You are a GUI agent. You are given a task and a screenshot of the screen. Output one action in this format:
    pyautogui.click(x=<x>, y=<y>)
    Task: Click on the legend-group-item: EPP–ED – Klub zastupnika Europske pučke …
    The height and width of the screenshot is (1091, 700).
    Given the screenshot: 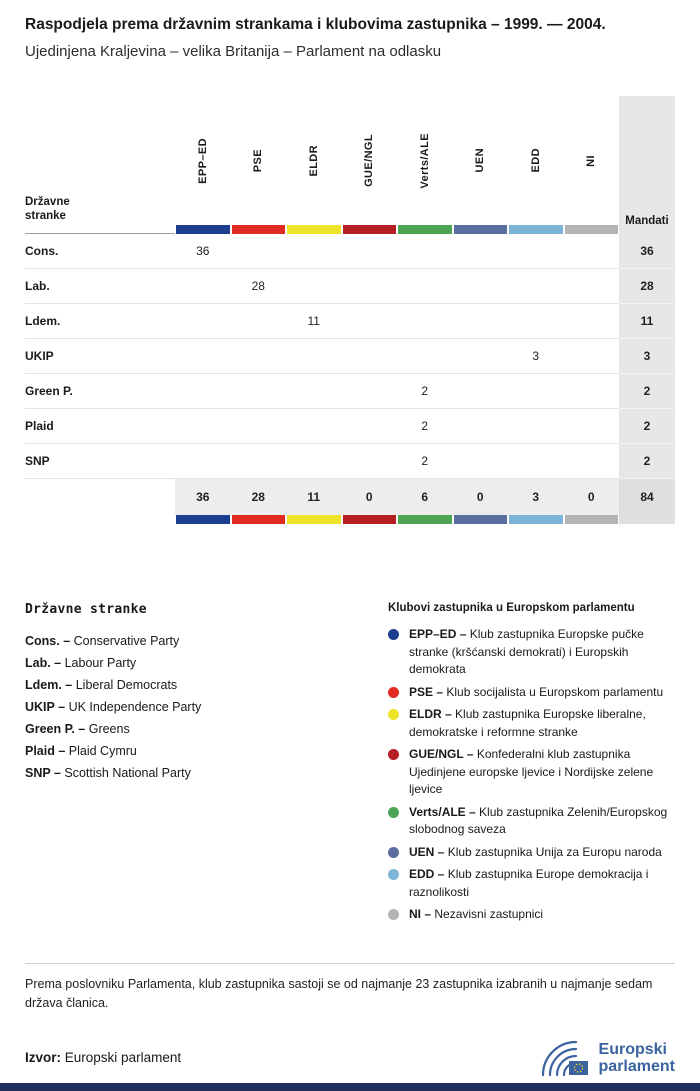 What is the action you would take?
    pyautogui.click(x=531, y=652)
    